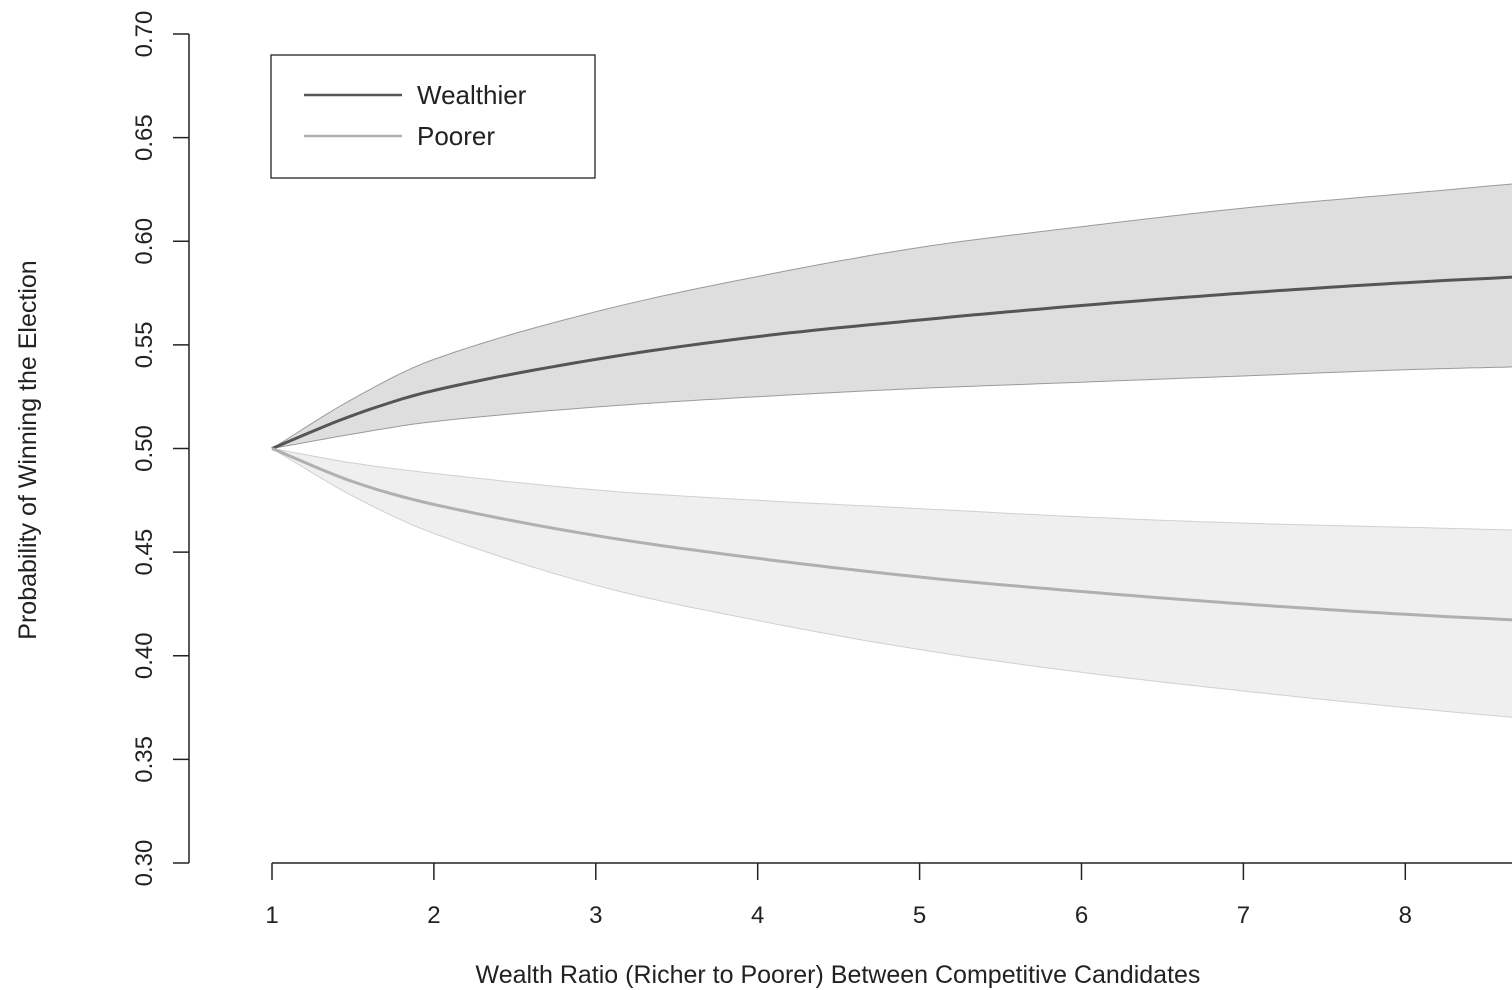 The image size is (1512, 990). Describe the element at coordinates (595, 915) in the screenshot. I see `x-tick-label: 3` at that location.